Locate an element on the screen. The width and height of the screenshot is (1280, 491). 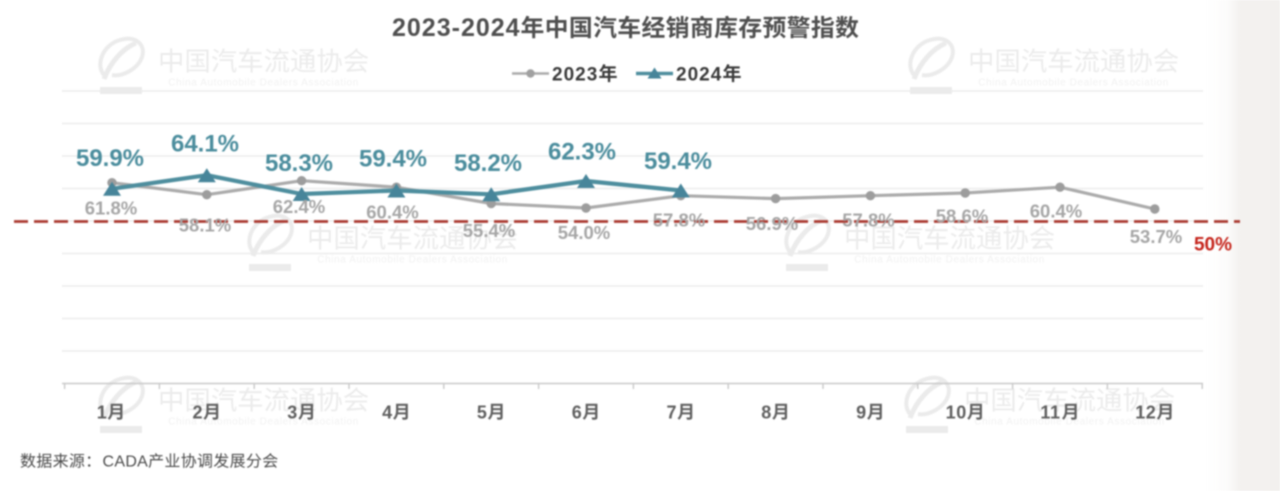
svg-text: 4 is located at coordinates (387, 412).